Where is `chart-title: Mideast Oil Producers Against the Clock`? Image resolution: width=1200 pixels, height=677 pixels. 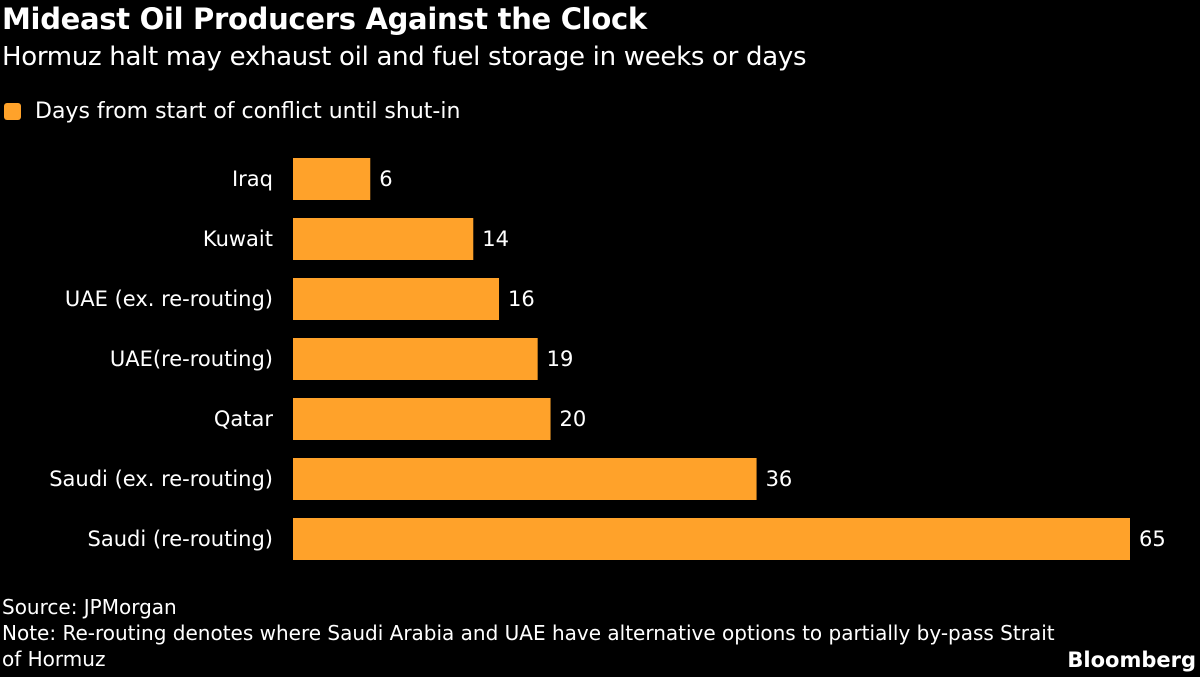 chart-title: Mideast Oil Producers Against the Clock is located at coordinates (324, 19).